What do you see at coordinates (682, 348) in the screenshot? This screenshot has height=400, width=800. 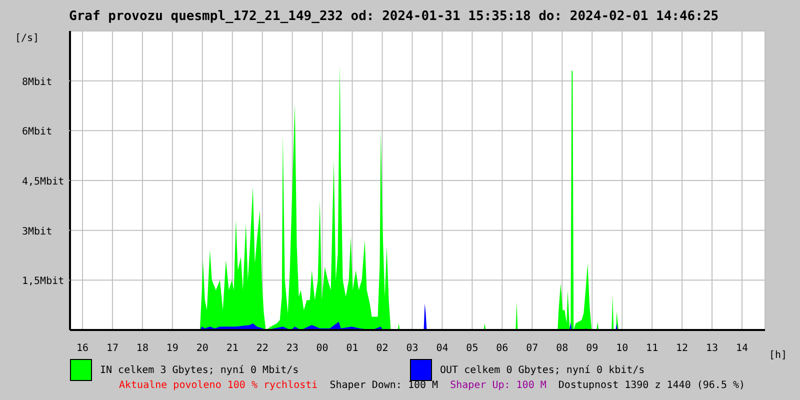 I see `x-tick-label: 12` at bounding box center [682, 348].